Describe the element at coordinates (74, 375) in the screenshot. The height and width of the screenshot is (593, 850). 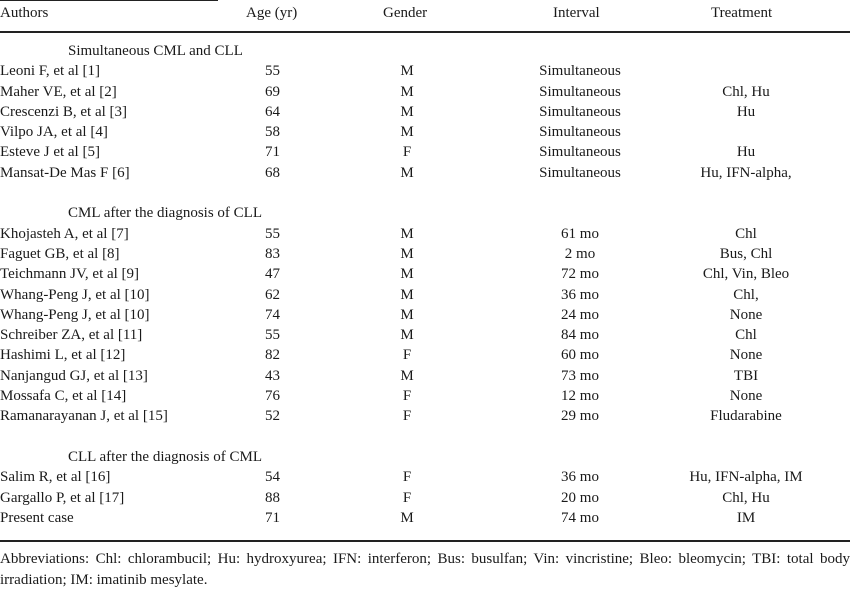
I see `cell-author: Nanjangud GJ, et al [13]` at that location.